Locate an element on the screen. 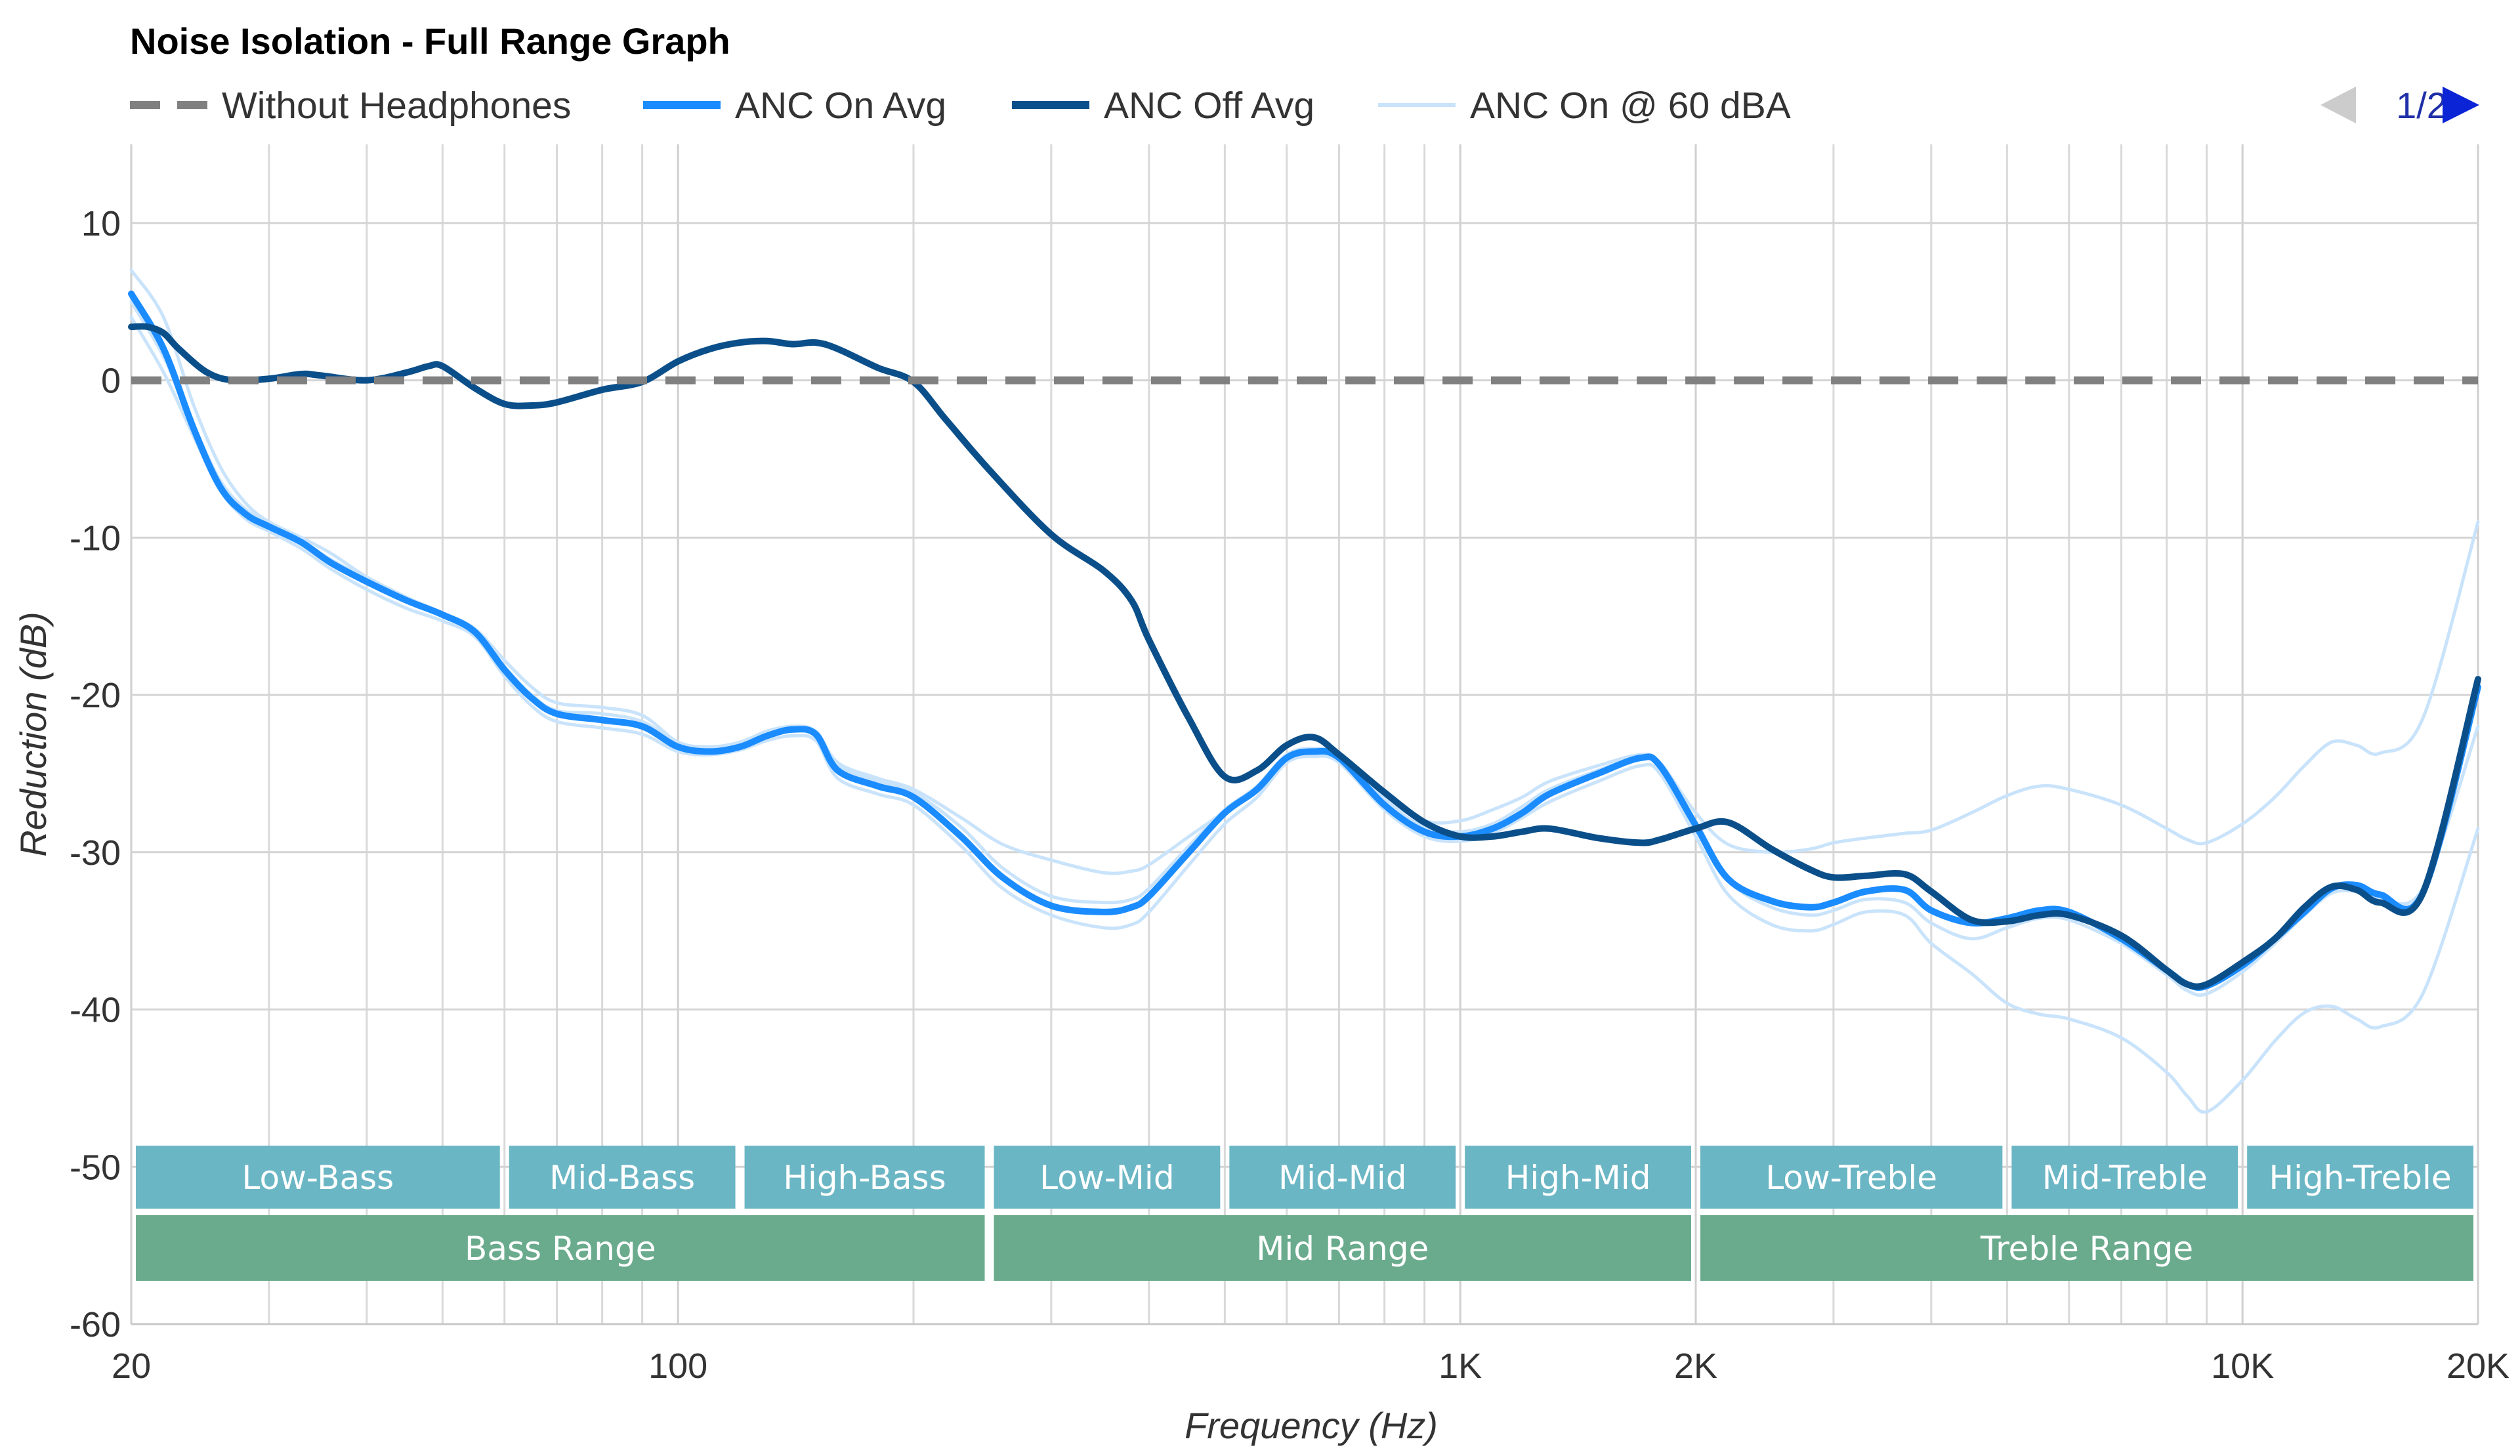 Image resolution: width=2520 pixels, height=1456 pixels. y-tick-label: -30 is located at coordinates (95, 853).